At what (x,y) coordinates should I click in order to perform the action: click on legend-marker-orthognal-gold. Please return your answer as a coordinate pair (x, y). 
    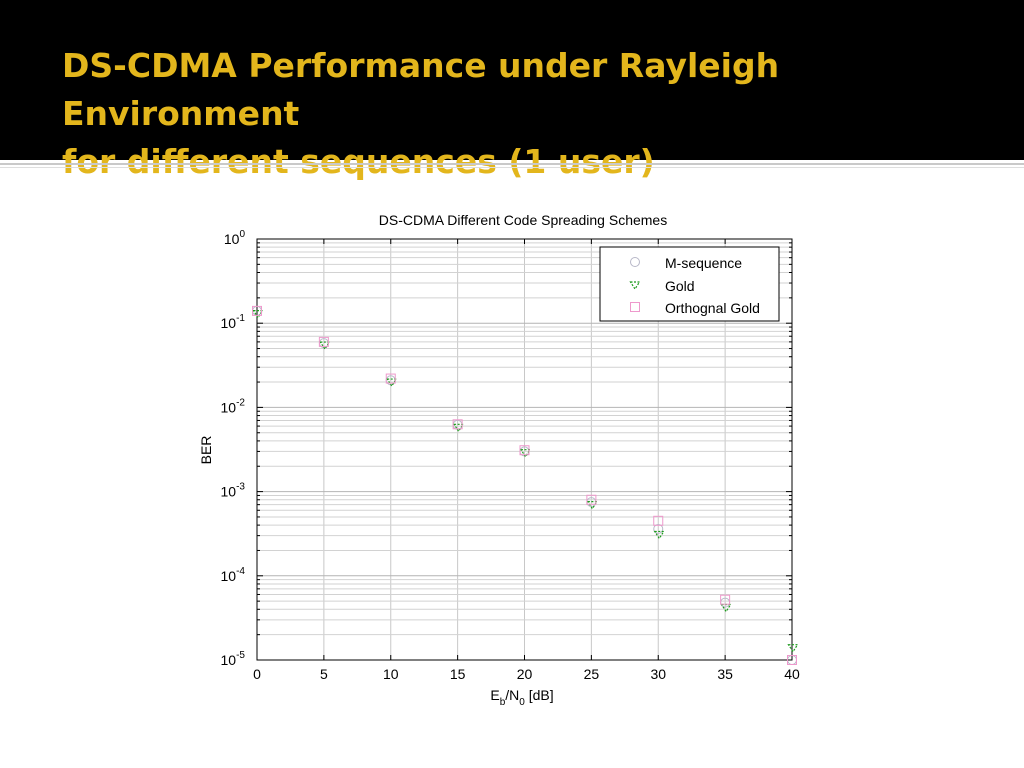
    Looking at the image, I should click on (635, 307).